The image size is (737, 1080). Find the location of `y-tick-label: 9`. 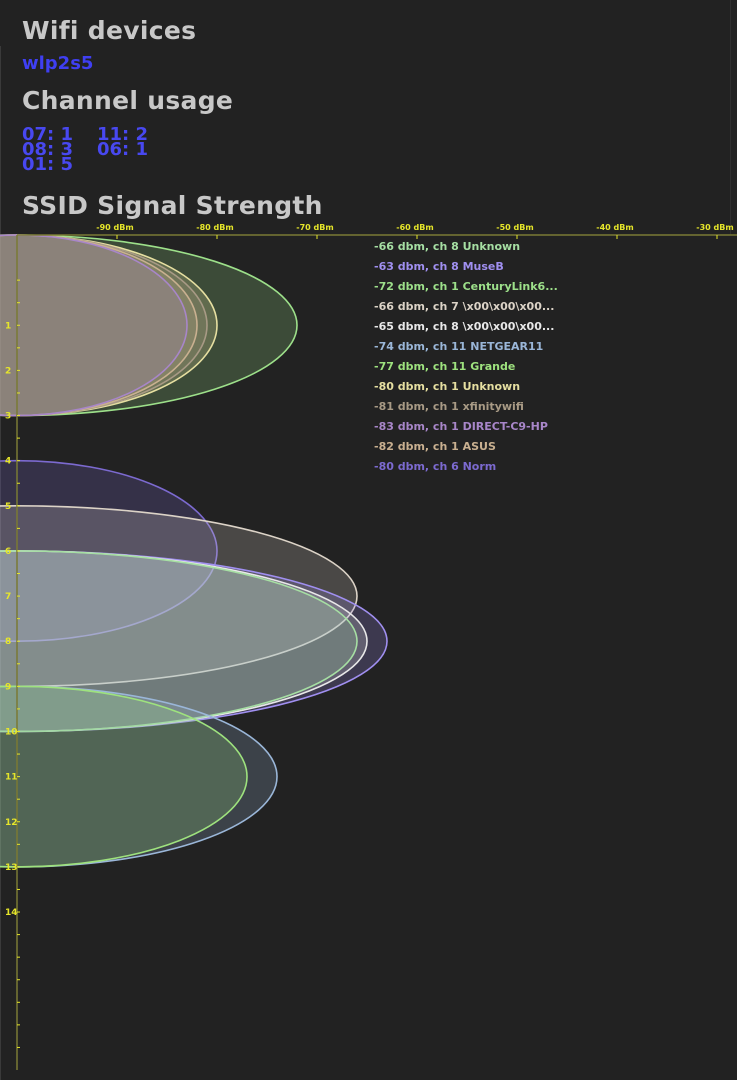

y-tick-label: 9 is located at coordinates (8, 687).